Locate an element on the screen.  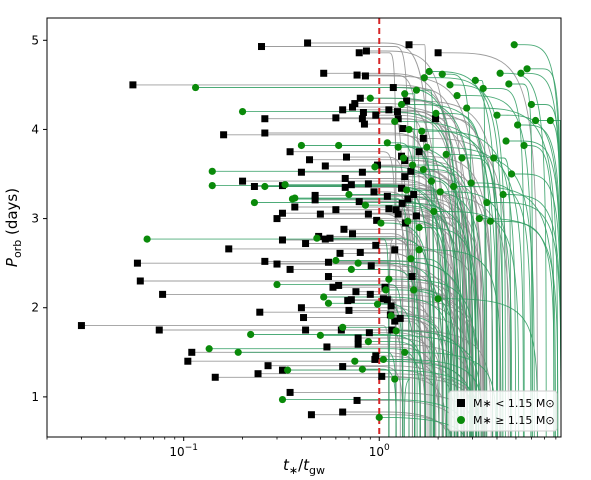
legend-box is located at coordinates (503, 411).